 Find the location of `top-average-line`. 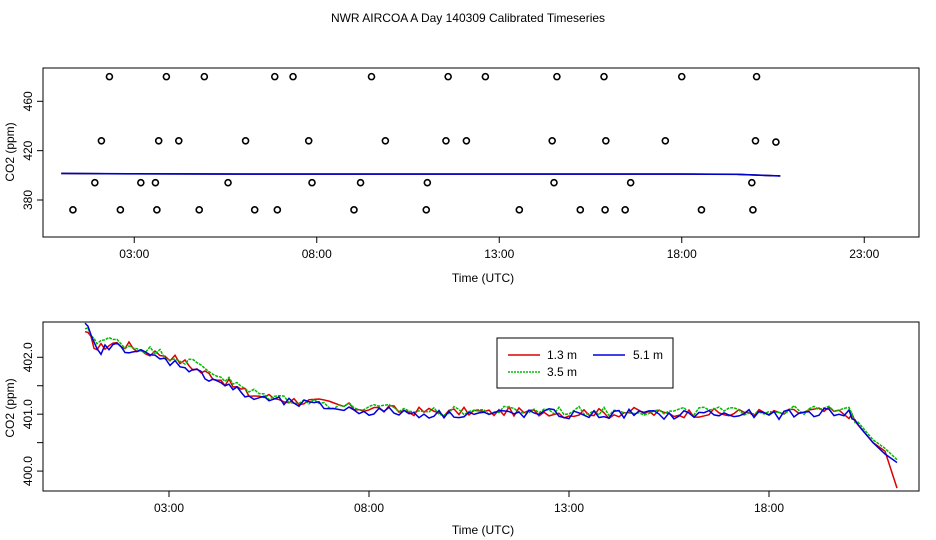

top-average-line is located at coordinates (421, 174).